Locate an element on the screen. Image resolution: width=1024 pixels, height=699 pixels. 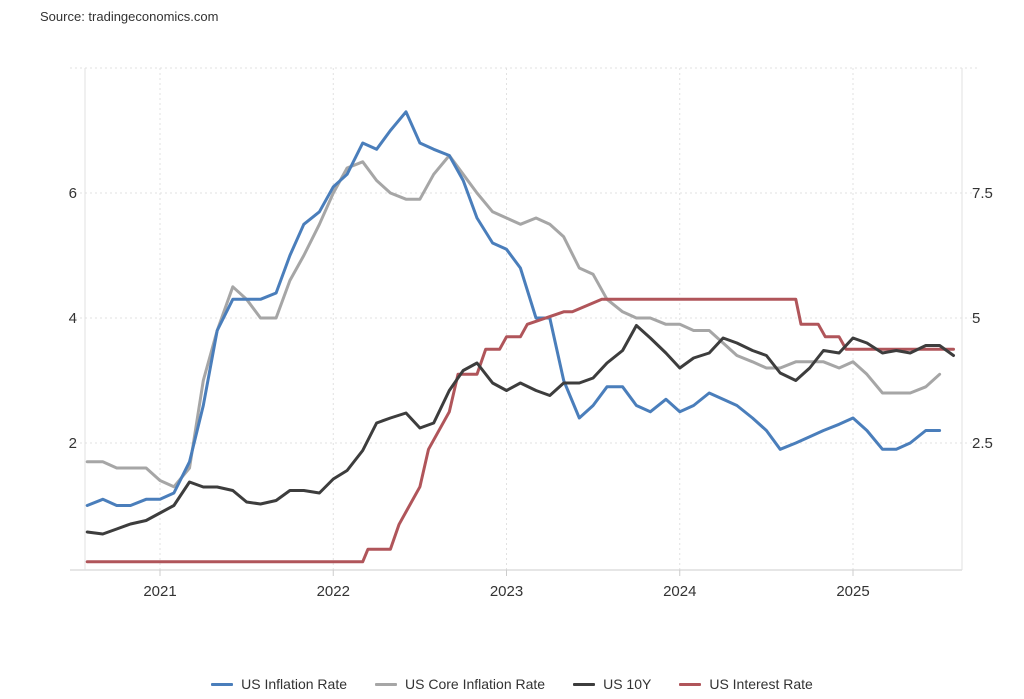
x-tick-label: 2025 is located at coordinates (852, 591).